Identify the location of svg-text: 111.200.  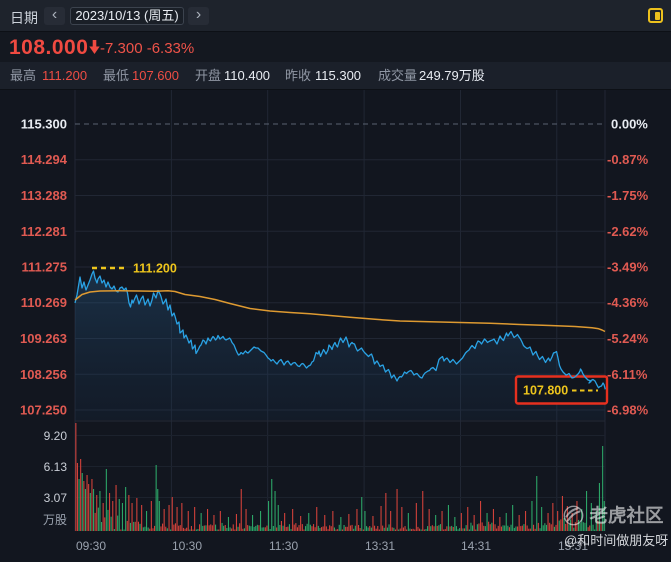
(155, 269).